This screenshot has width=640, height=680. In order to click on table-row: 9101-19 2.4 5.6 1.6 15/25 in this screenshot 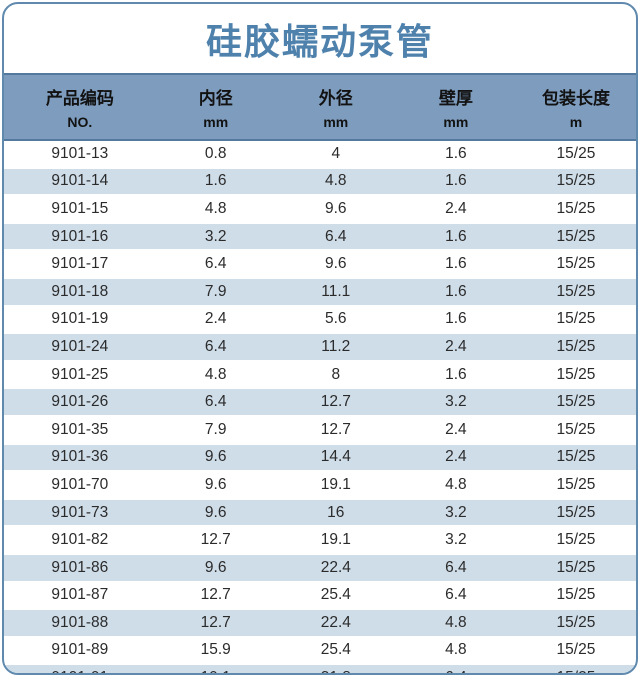, I will do `click(320, 320)`.